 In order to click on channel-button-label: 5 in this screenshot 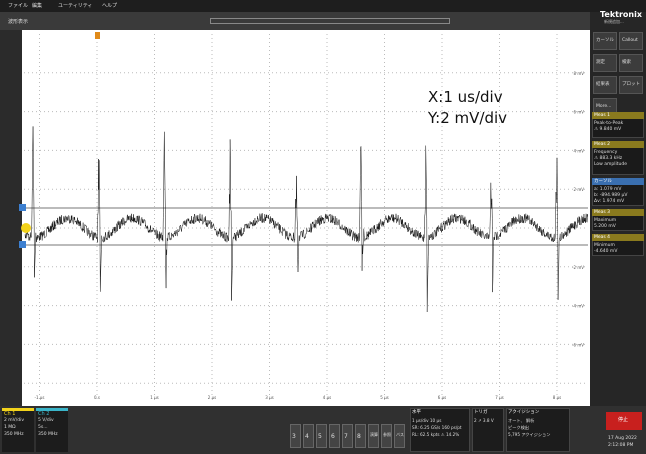, I will do `click(320, 436)`.